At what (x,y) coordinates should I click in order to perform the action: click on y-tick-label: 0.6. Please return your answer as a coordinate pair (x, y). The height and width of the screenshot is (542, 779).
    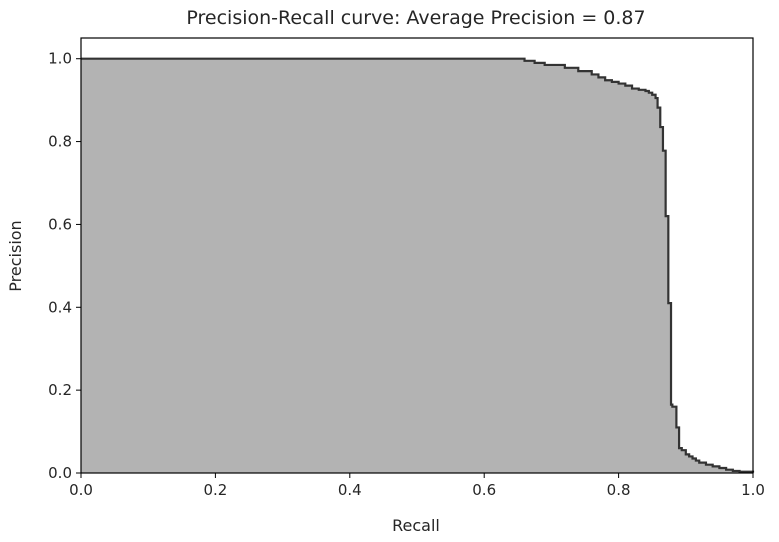
    Looking at the image, I should click on (60, 224).